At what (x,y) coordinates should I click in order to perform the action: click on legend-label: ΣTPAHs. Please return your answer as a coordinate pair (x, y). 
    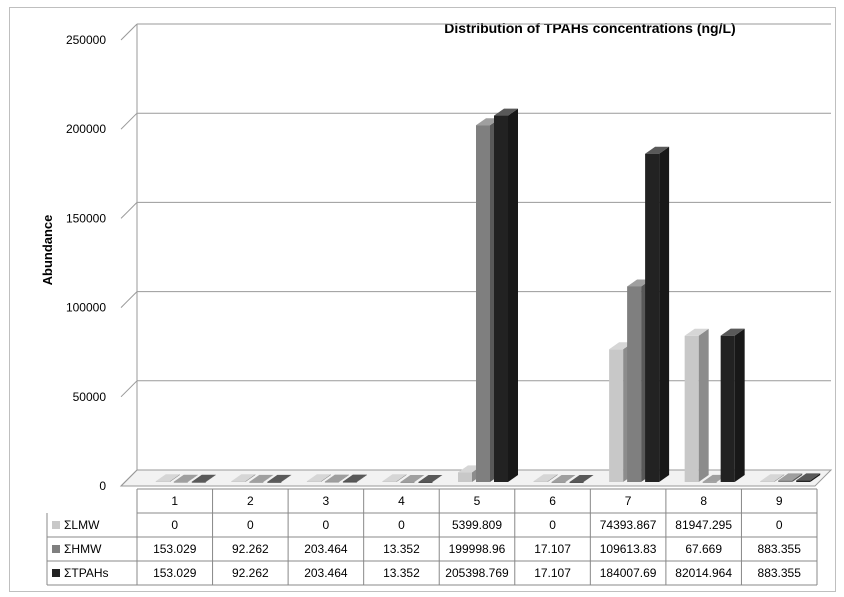
    Looking at the image, I should click on (86, 573).